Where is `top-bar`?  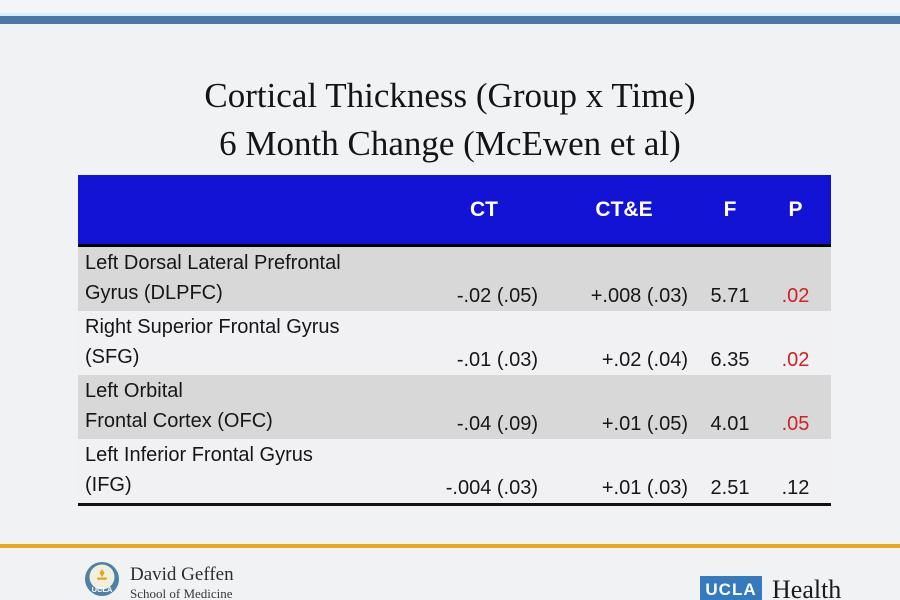
top-bar is located at coordinates (450, 20).